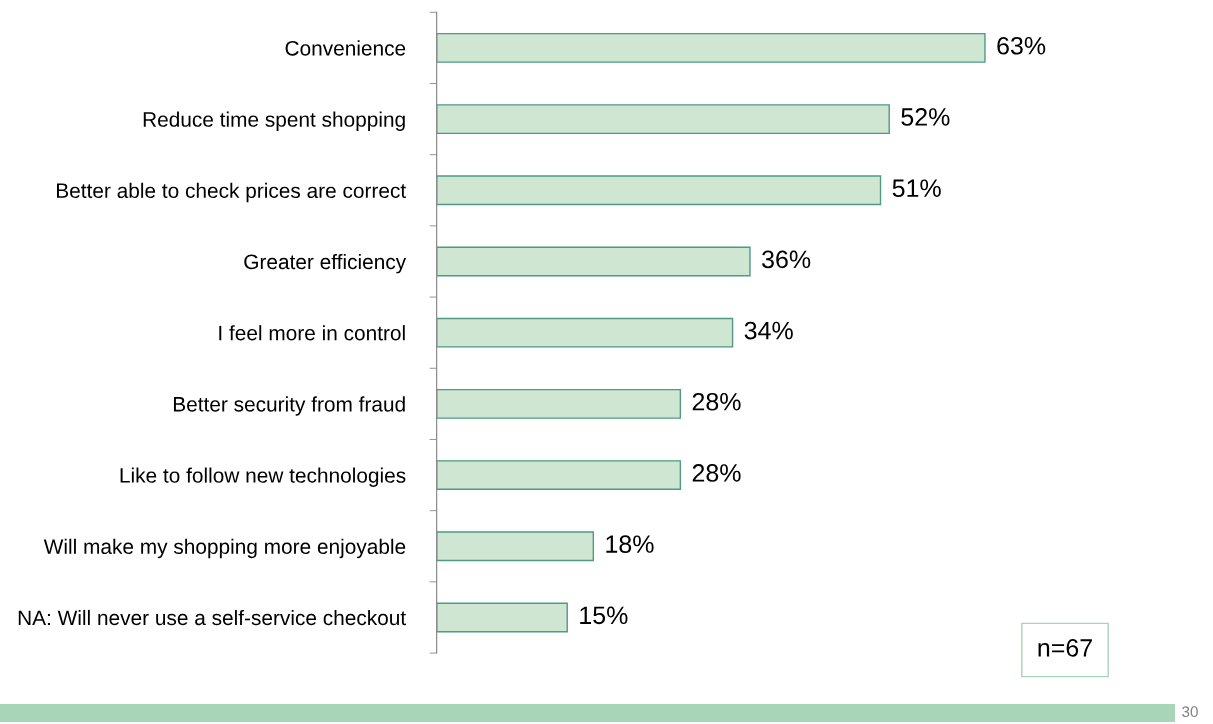 The width and height of the screenshot is (1213, 724). What do you see at coordinates (925, 117) in the screenshot?
I see `data-label: 52%` at bounding box center [925, 117].